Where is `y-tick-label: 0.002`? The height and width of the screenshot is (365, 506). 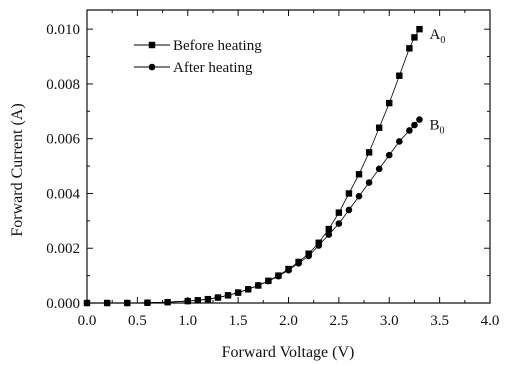
y-tick-label: 0.002 is located at coordinates (63, 249).